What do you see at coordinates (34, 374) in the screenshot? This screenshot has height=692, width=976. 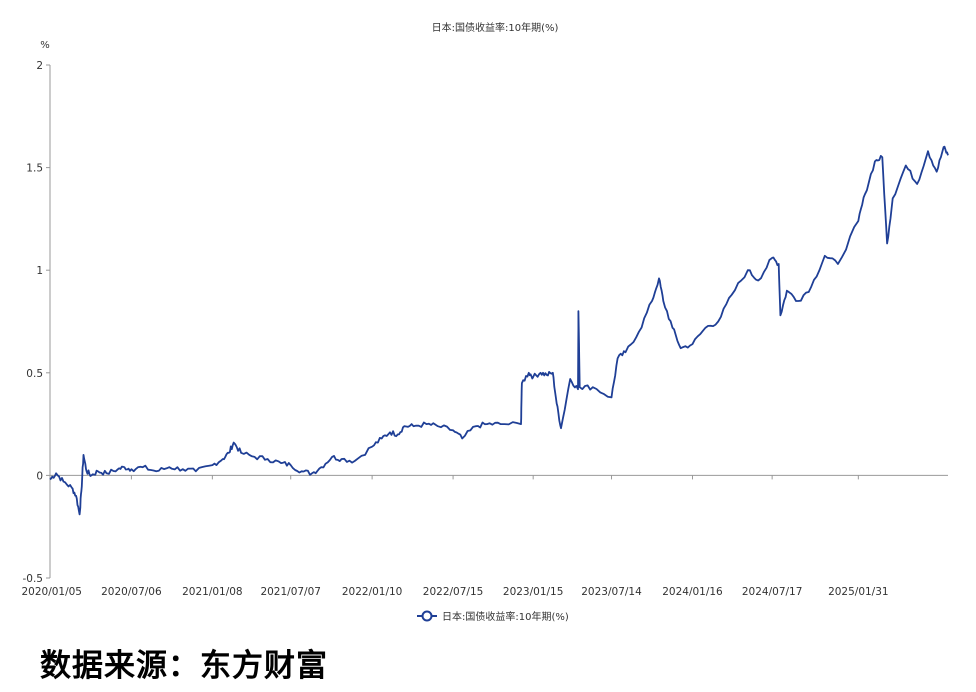 I see `y-tick-label: 0.5` at bounding box center [34, 374].